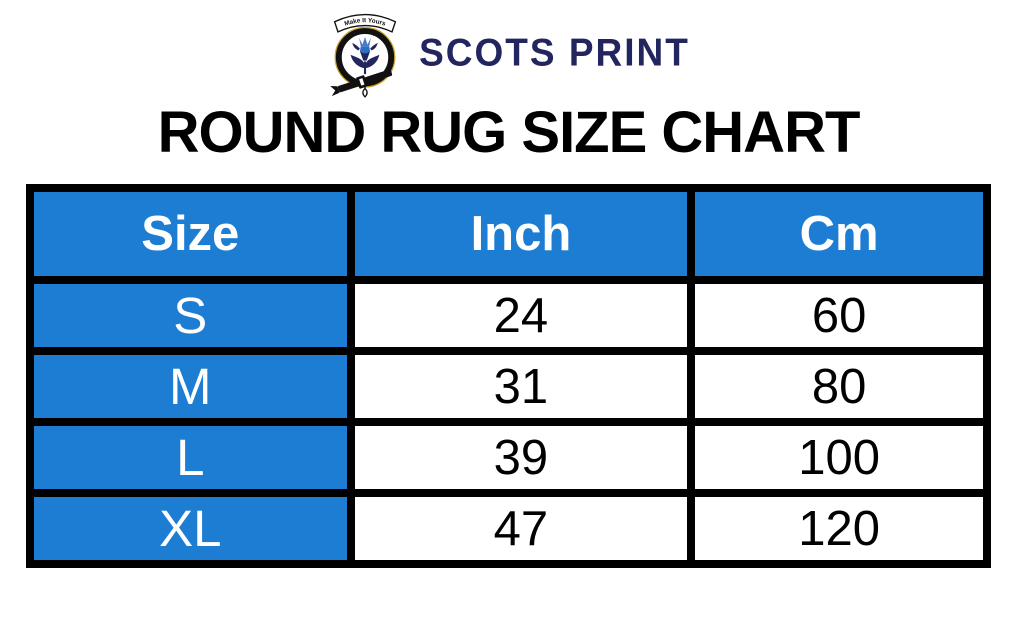  What do you see at coordinates (521, 457) in the screenshot?
I see `inch-cell: 39` at bounding box center [521, 457].